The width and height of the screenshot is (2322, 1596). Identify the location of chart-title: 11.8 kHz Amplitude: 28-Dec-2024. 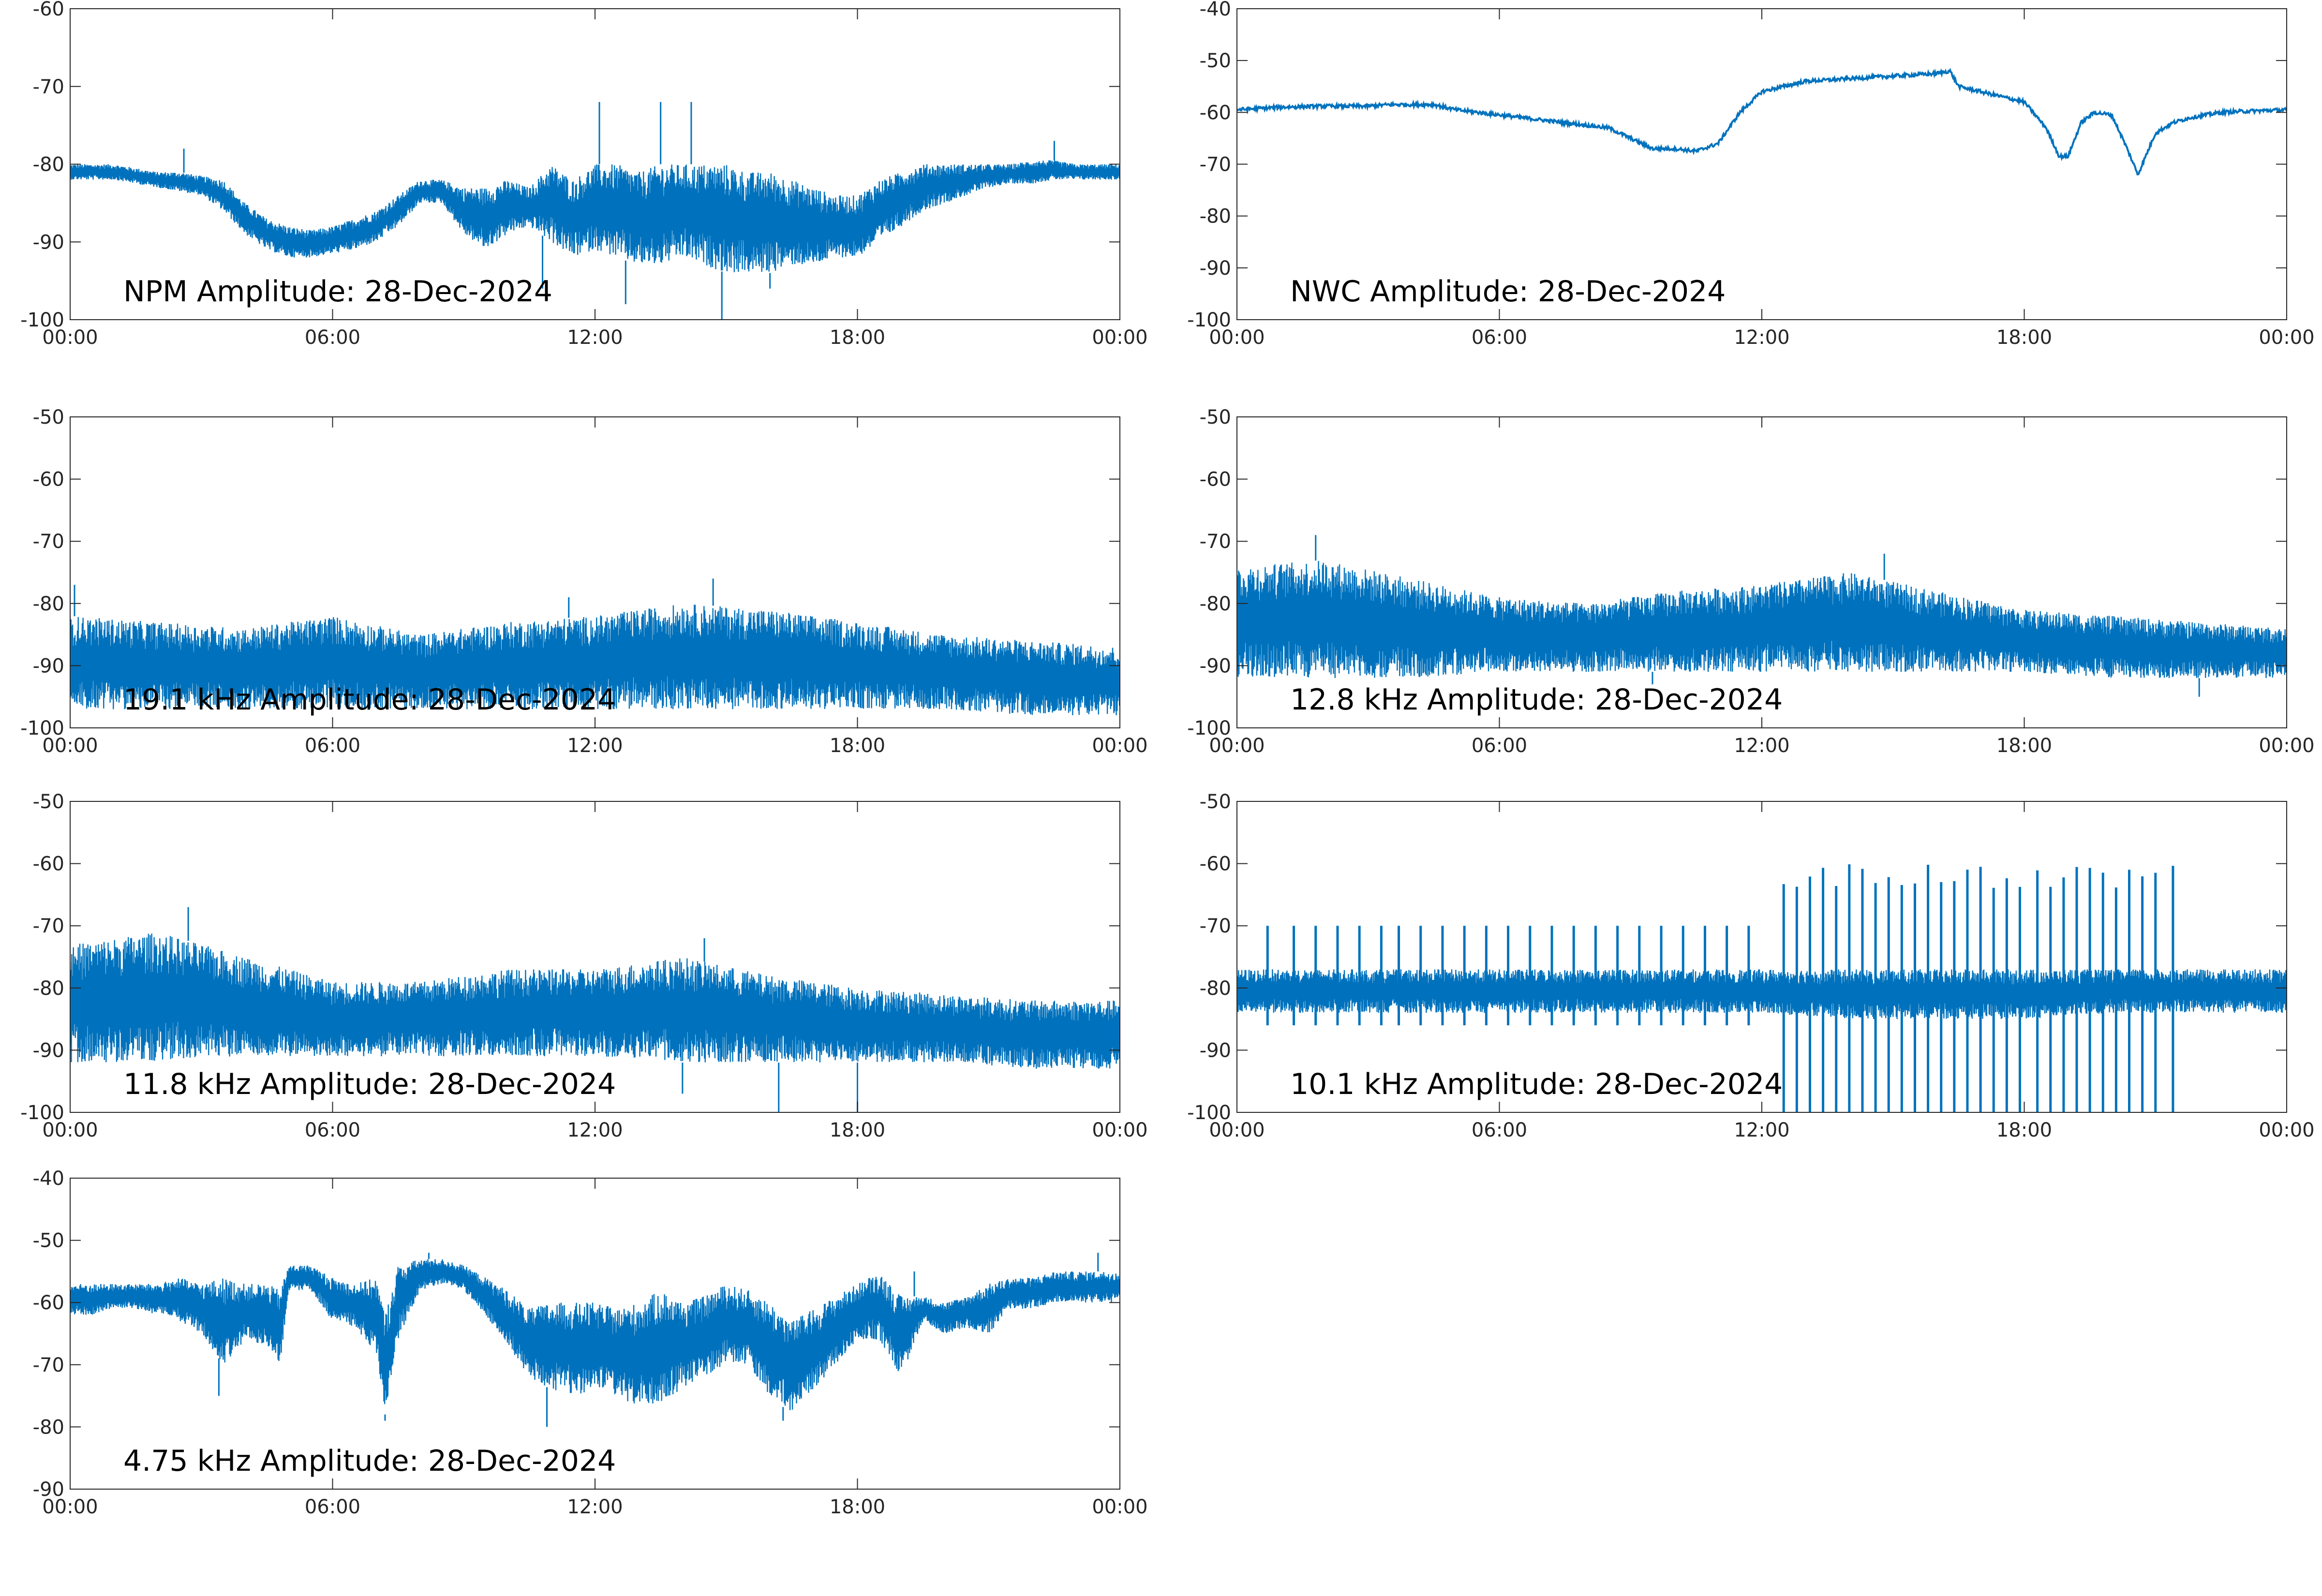
(369, 1084).